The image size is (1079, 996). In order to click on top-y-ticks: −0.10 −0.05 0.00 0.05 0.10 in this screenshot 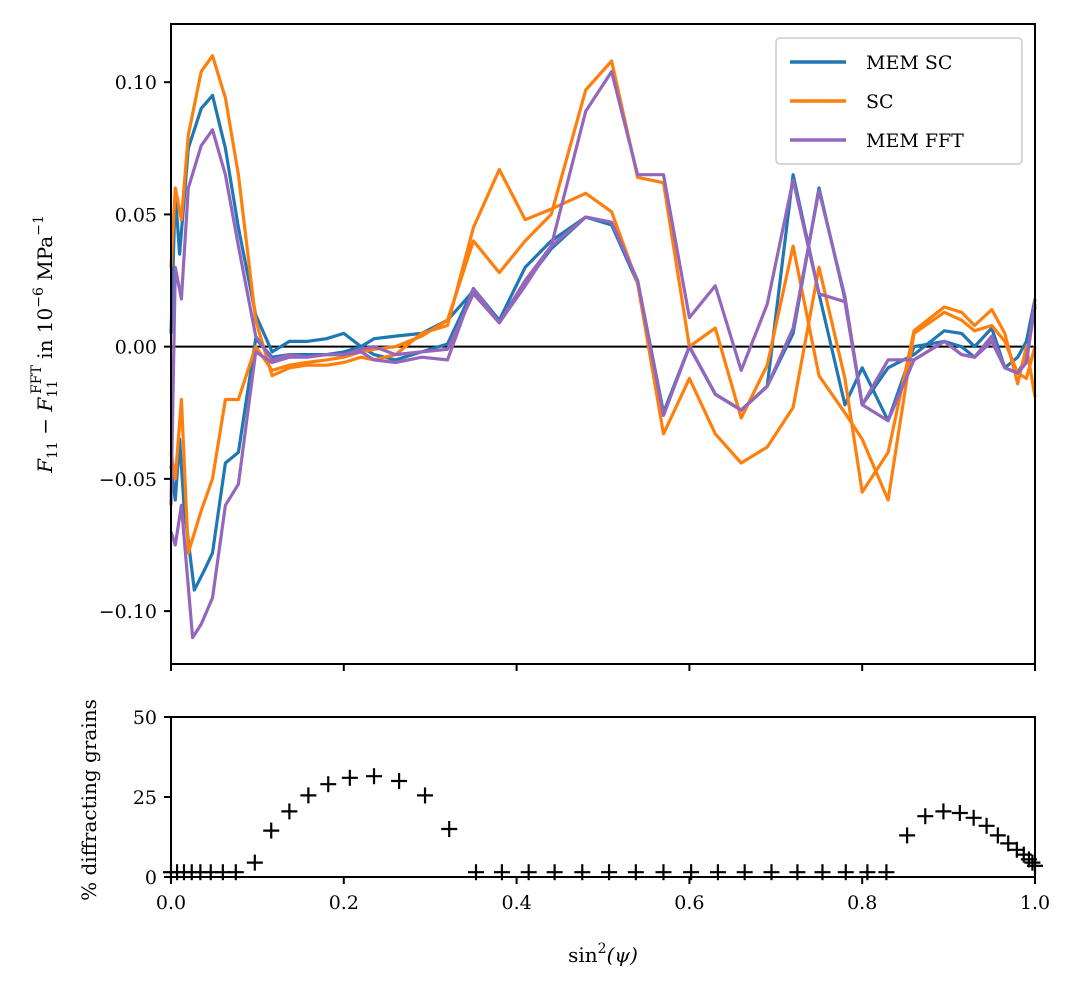, I will do `click(135, 347)`.